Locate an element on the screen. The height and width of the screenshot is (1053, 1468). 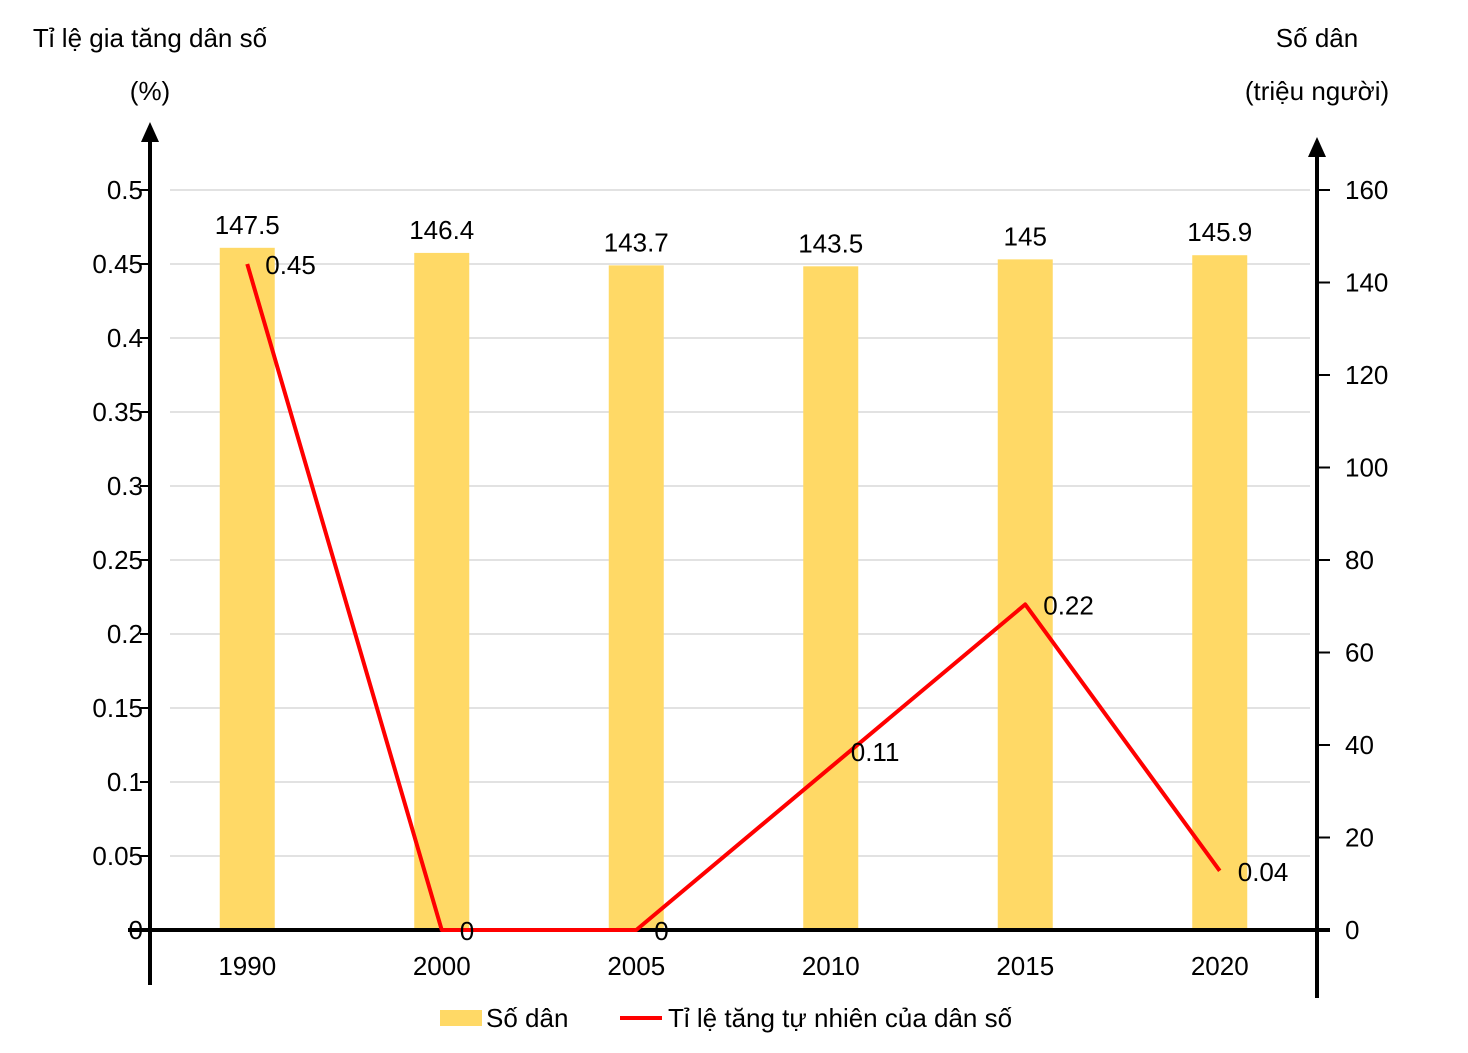
right-tick-label: 60 is located at coordinates (1359, 653).